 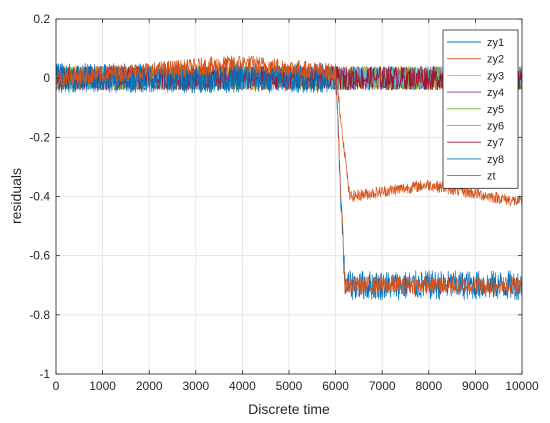 I want to click on x-tick-label: 7000, so click(x=382, y=386).